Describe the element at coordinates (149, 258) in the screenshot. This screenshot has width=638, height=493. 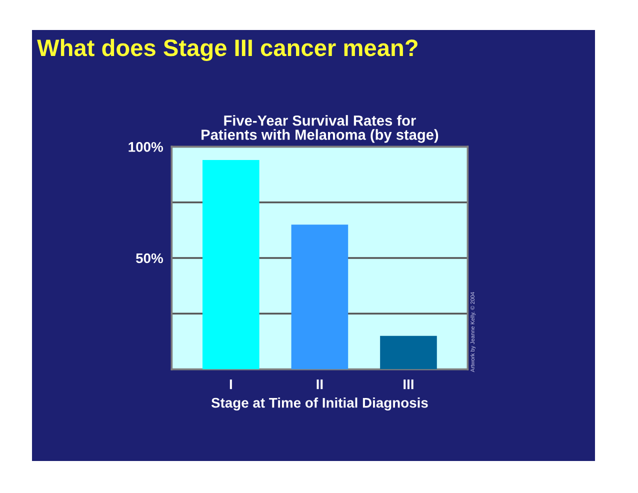
I see `y-tick-label: 50%` at that location.